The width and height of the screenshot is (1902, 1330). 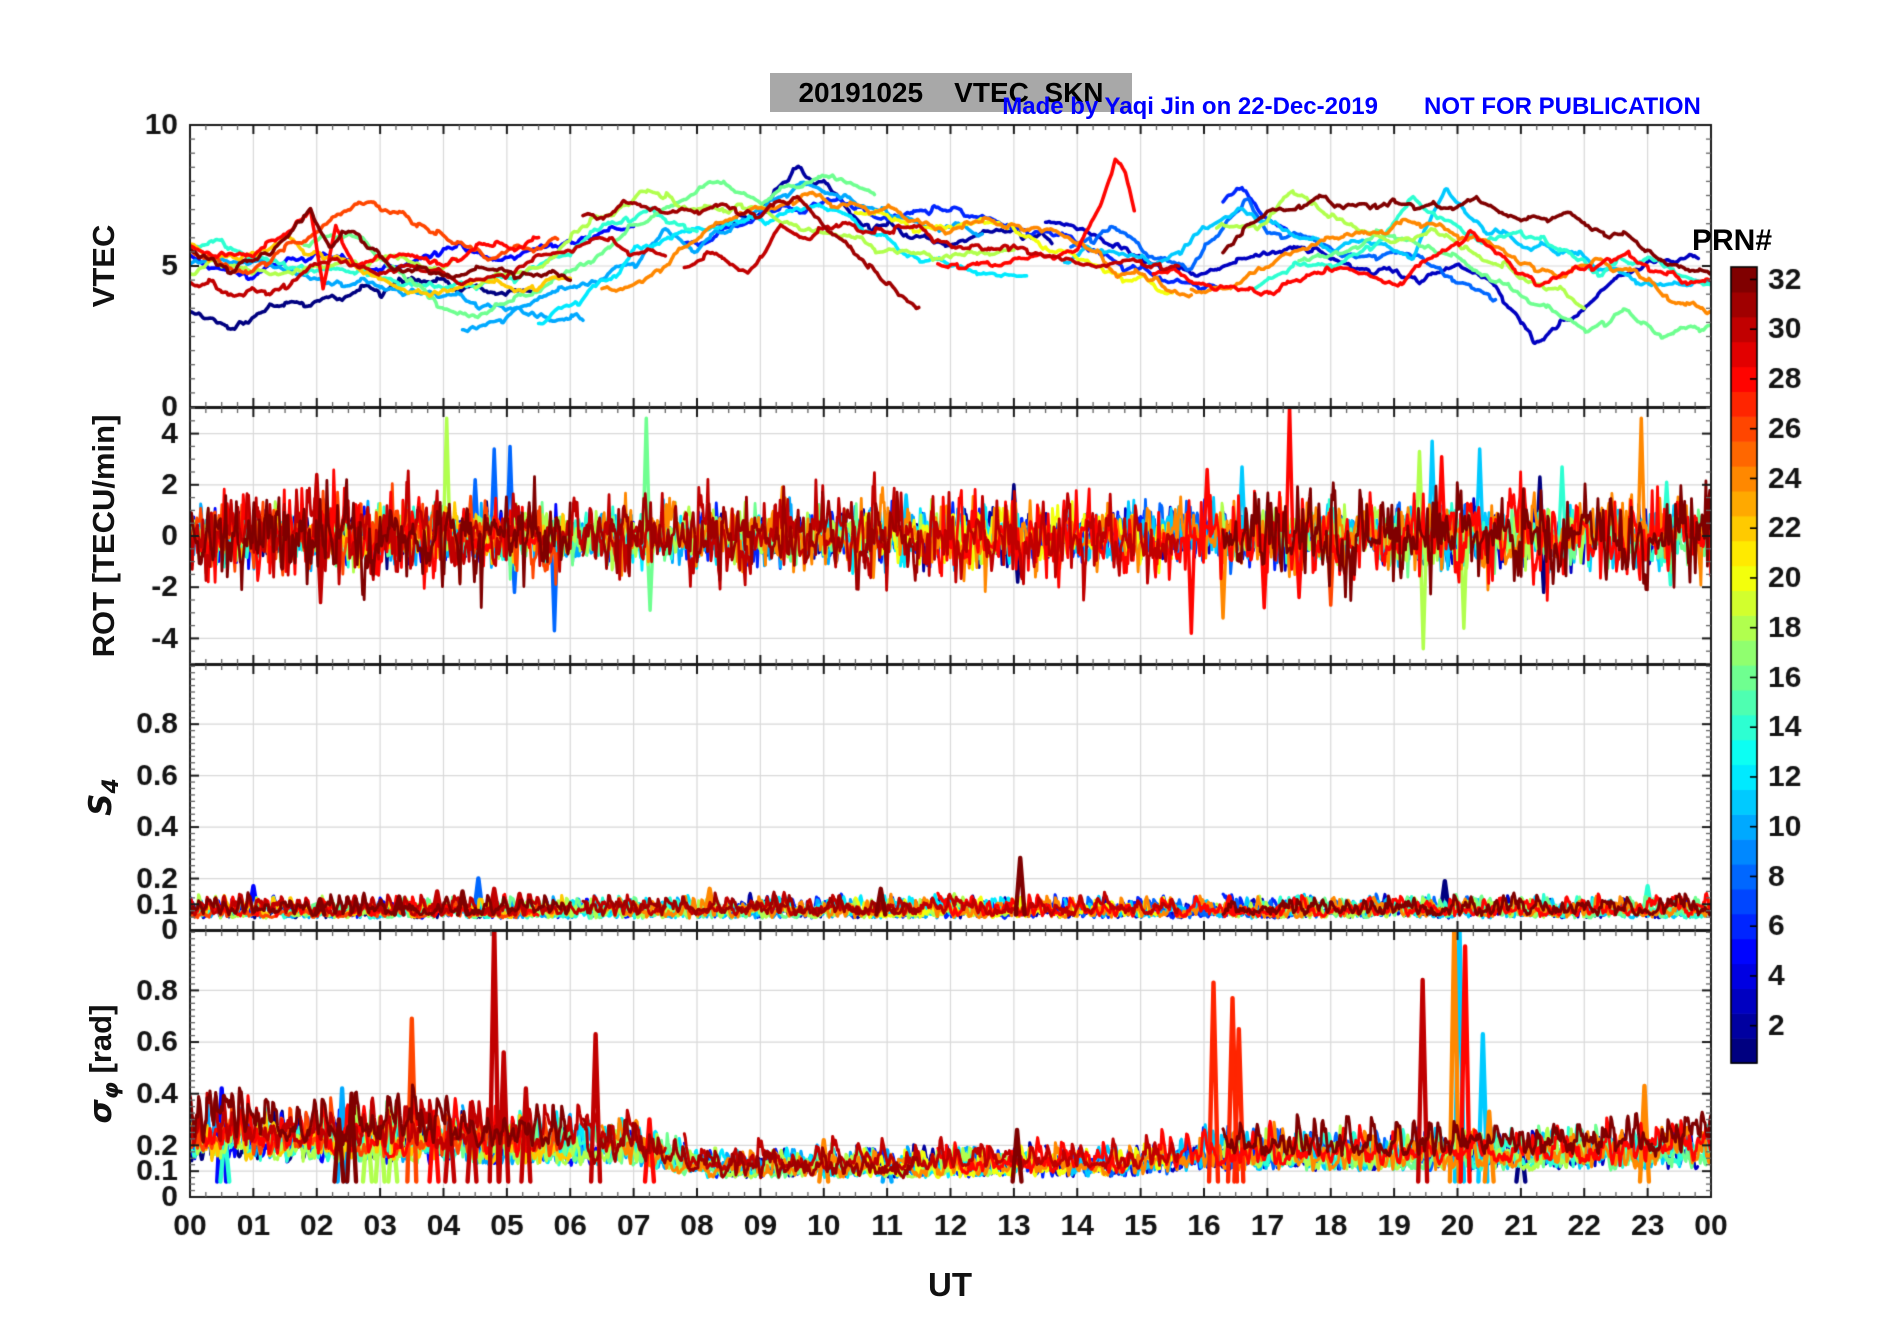 I want to click on sigma-label-unit: [rad], so click(x=100, y=1043).